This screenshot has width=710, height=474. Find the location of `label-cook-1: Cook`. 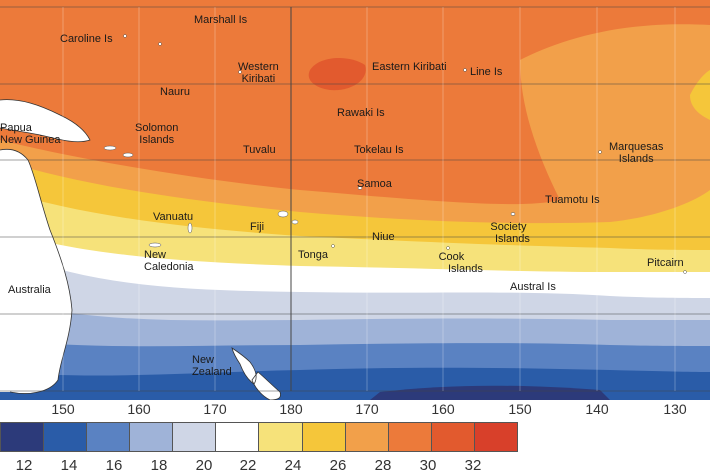

label-cook-1: Cook is located at coordinates (451, 257).